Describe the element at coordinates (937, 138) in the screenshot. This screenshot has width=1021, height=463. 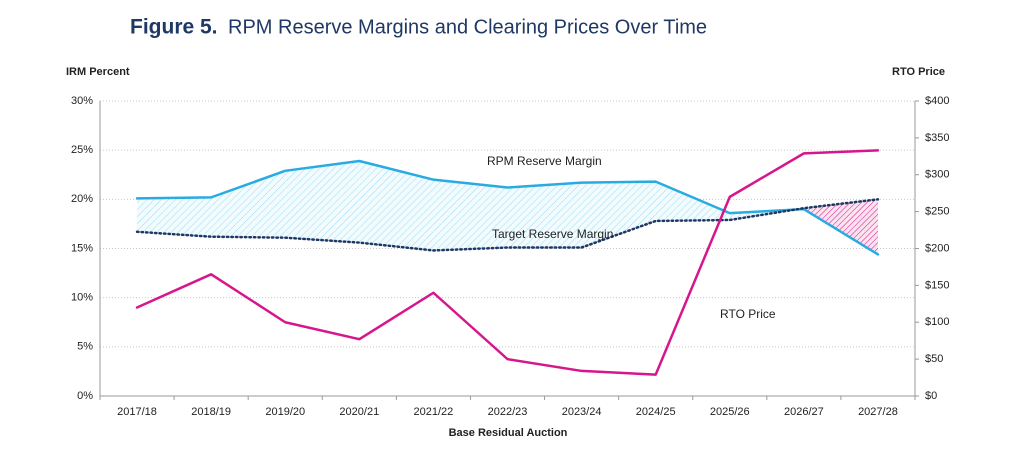
I see `y2-tick-label: $350` at that location.